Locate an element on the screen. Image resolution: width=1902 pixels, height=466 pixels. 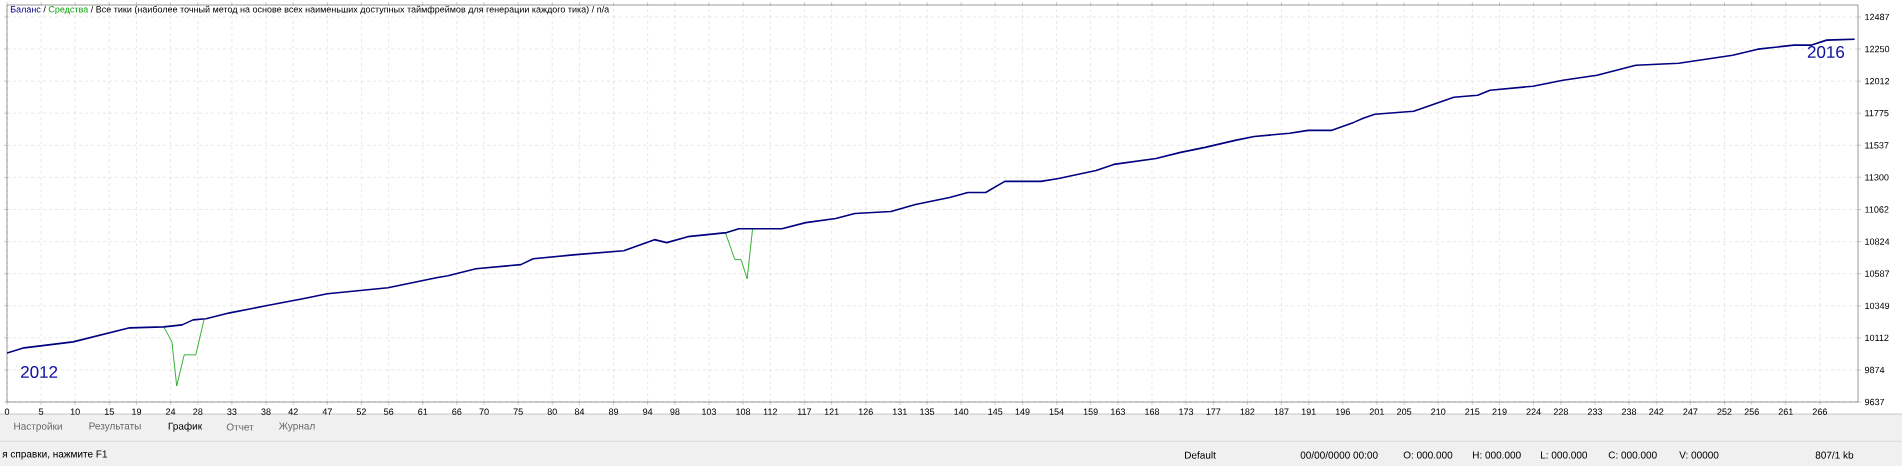
y-tick-label: 10112 is located at coordinates (1877, 338).